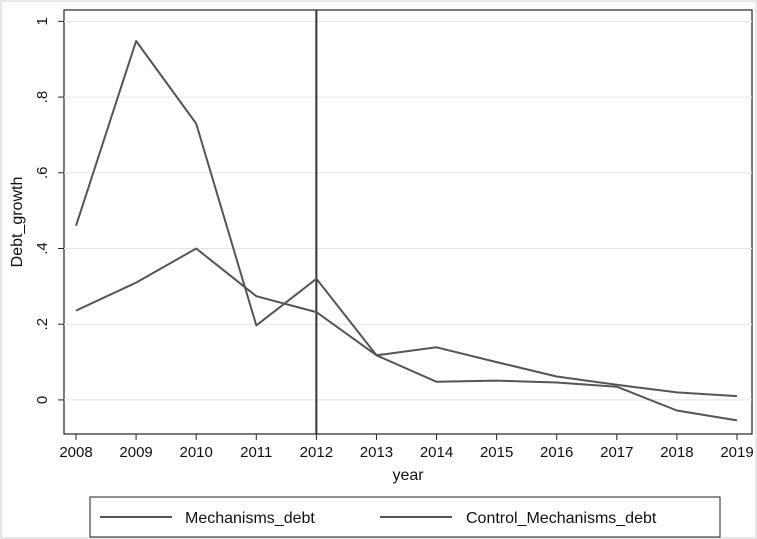  What do you see at coordinates (195, 452) in the screenshot?
I see `x-tick-label: 2010` at bounding box center [195, 452].